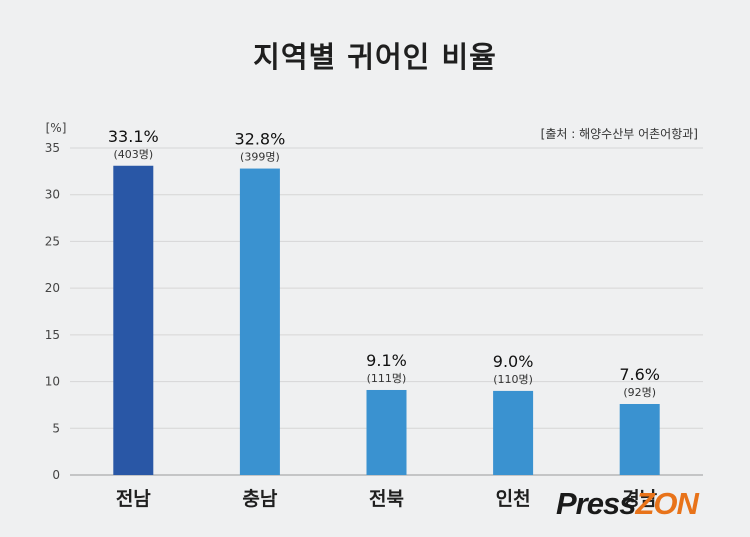  What do you see at coordinates (386, 360) in the screenshot?
I see `value-label: 9.1%` at bounding box center [386, 360].